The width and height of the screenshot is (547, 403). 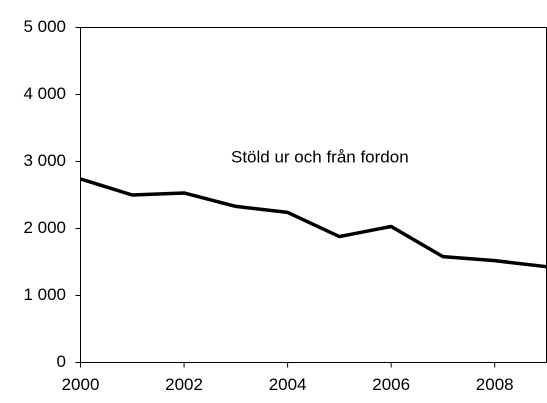 I want to click on y-tick-label: 0, so click(x=61, y=361).